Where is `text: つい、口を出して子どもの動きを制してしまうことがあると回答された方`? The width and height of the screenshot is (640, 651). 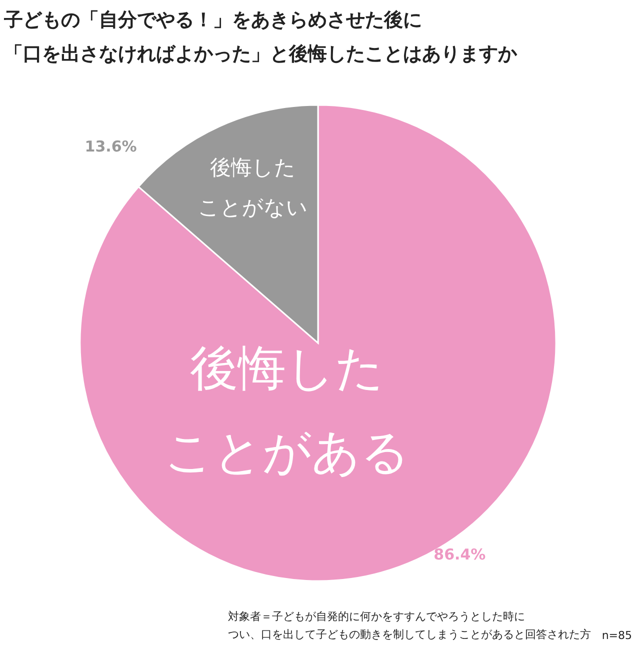 text: つい、口を出して子どもの動きを制してしまうことがあると回答された方 is located at coordinates (409, 634).